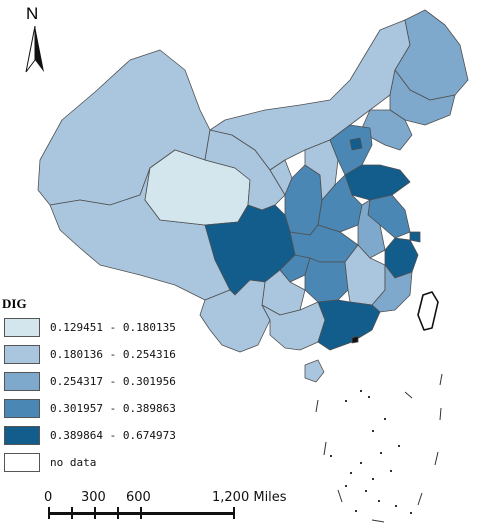 This screenshot has width=480, height=532. I want to click on scale-label: 300, so click(93, 497).